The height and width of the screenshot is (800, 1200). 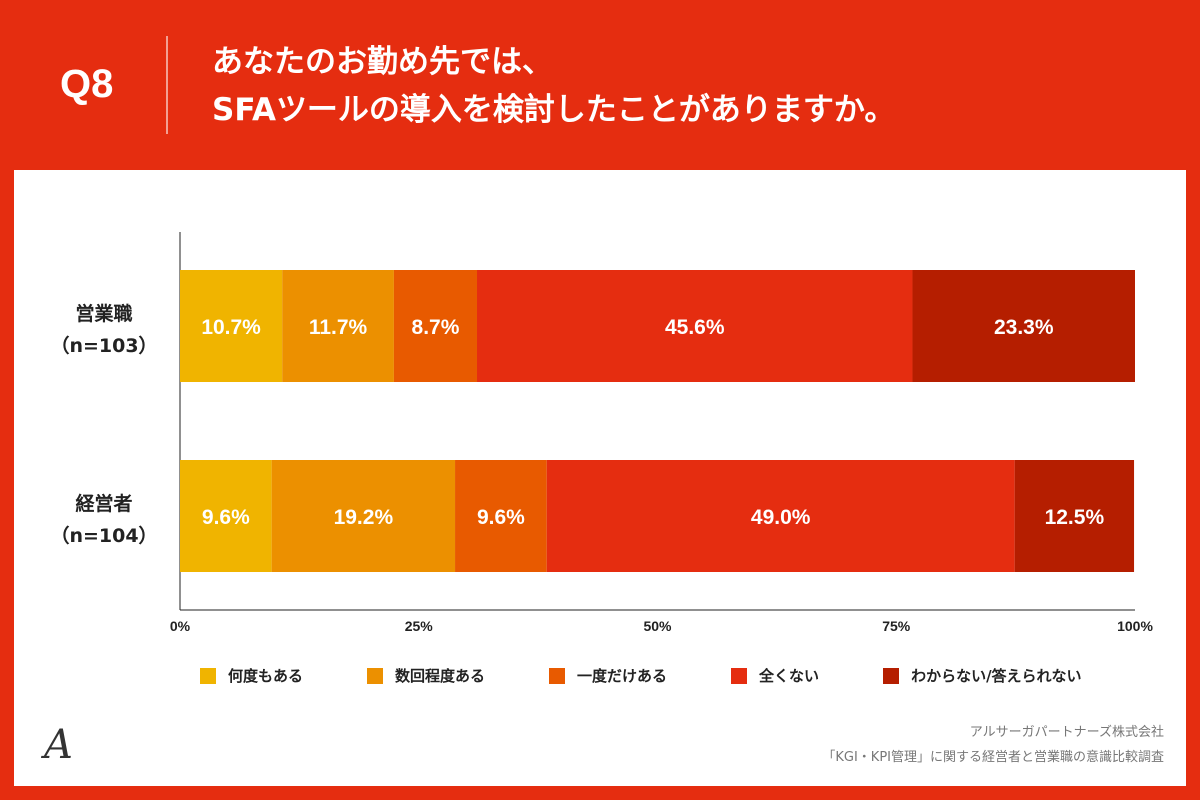 I want to click on data-label-2-3: 9.6%, so click(x=501, y=517).